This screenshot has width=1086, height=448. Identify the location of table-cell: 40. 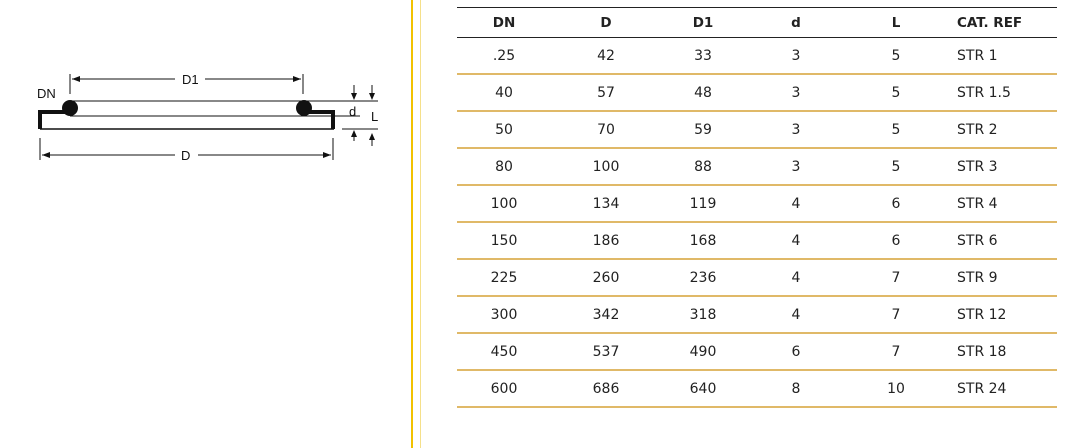
(504, 93).